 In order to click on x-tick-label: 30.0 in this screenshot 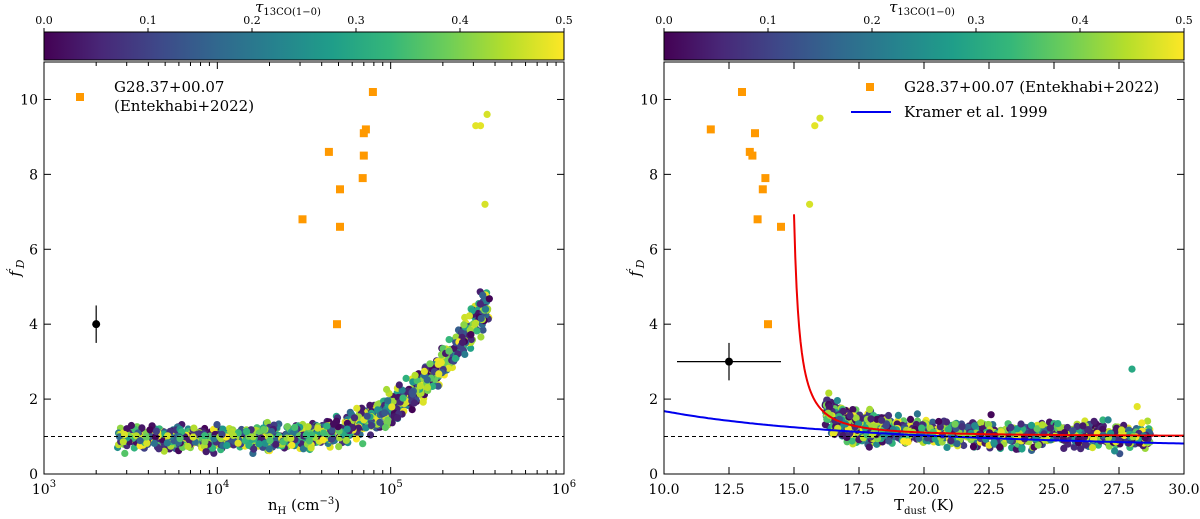, I will do `click(1183, 490)`.